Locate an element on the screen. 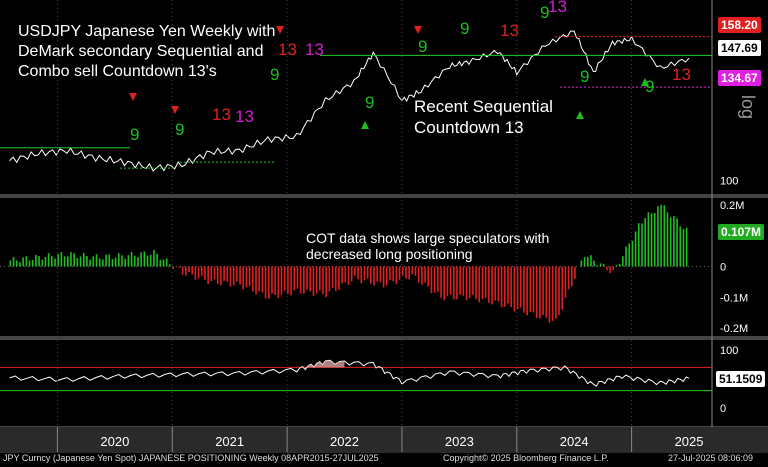 Image resolution: width=768 pixels, height=467 pixels. footer-copyright: Copyright© 2025 Bloomberg Finance L.P. is located at coordinates (526, 458).